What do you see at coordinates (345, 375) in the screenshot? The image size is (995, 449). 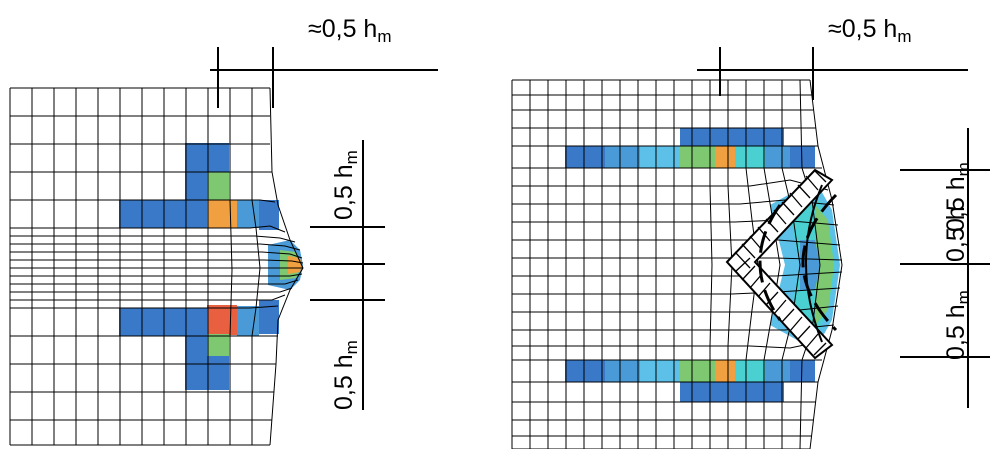 I see `left-lower-label: 0,5 hm` at bounding box center [345, 375].